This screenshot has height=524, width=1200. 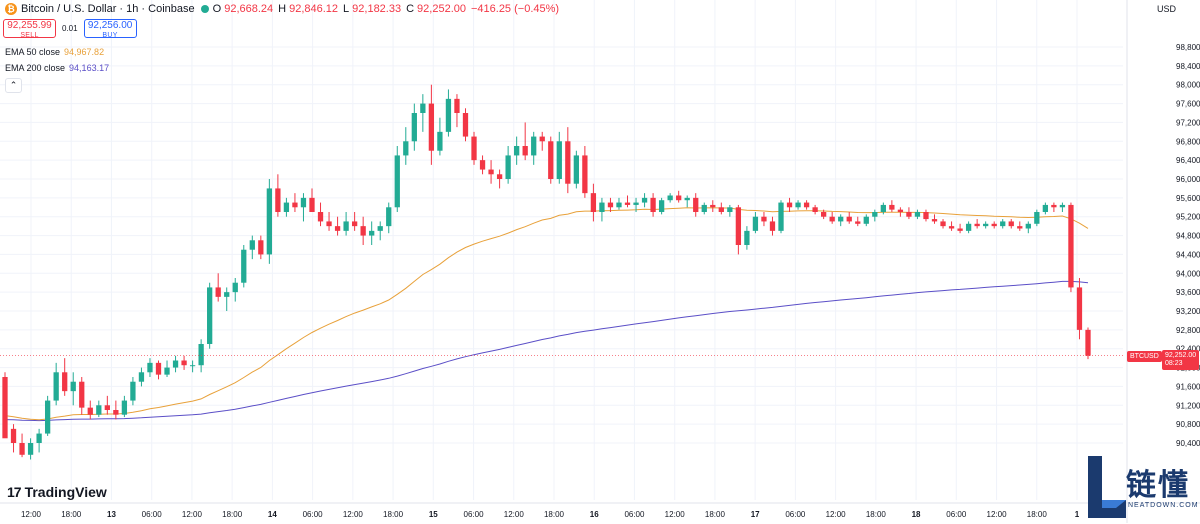 What do you see at coordinates (675, 514) in the screenshot?
I see `time-tick-label: 12:00` at bounding box center [675, 514].